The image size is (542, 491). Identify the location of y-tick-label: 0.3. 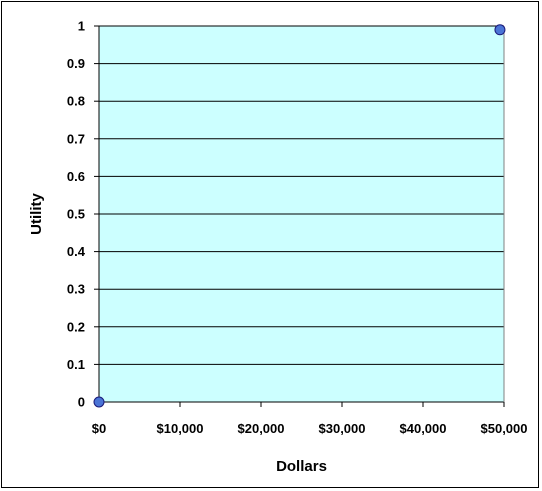
(76, 289).